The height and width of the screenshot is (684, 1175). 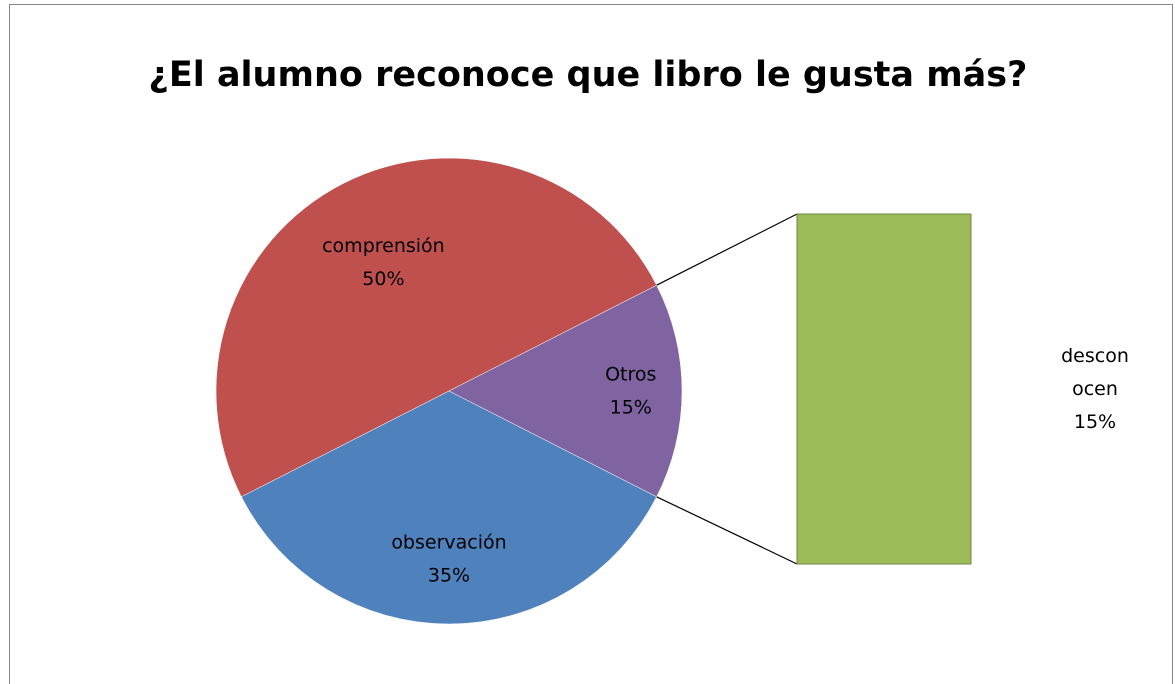 What do you see at coordinates (383, 279) in the screenshot?
I see `slice-value-label: 50%` at bounding box center [383, 279].